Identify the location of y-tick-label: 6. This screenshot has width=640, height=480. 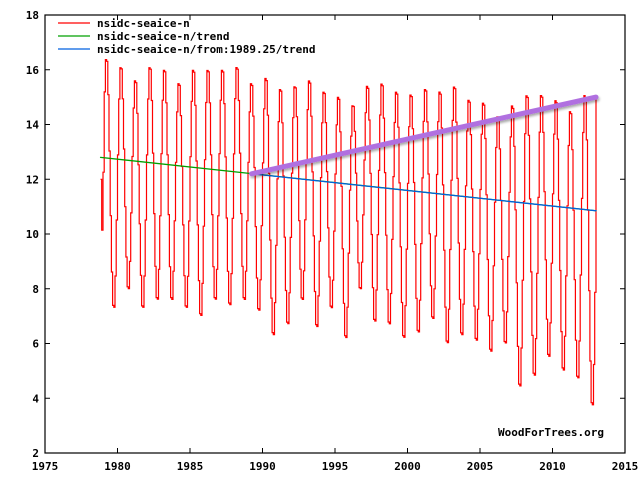
(35, 344).